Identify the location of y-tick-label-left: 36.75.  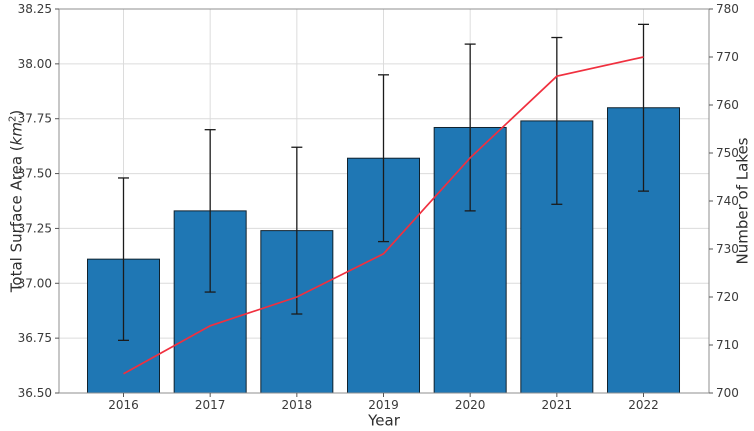
(35, 338).